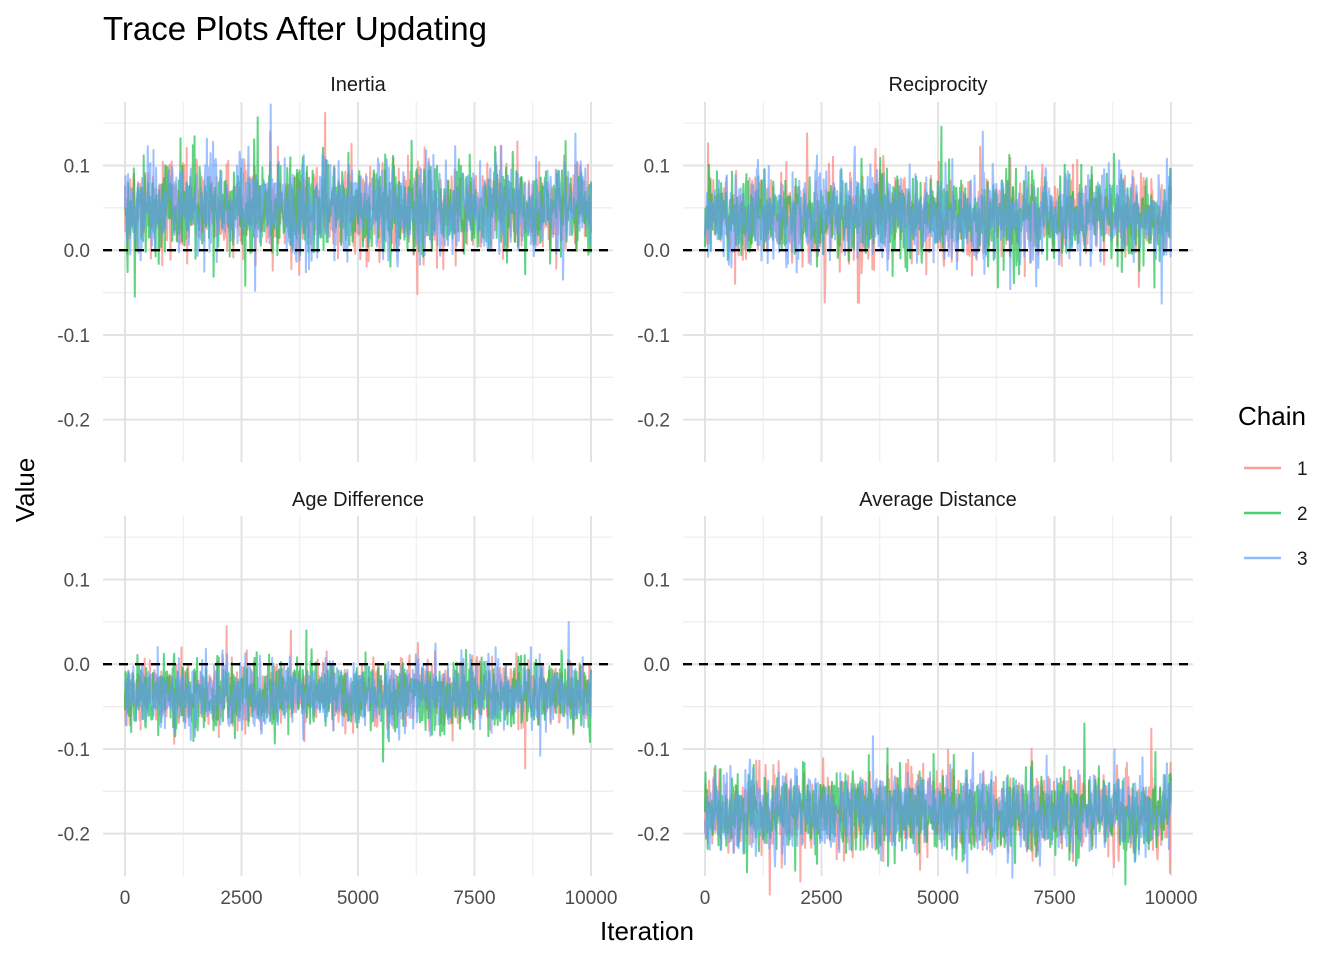  Describe the element at coordinates (938, 500) in the screenshot. I see `facet-label: Average Distance` at that location.